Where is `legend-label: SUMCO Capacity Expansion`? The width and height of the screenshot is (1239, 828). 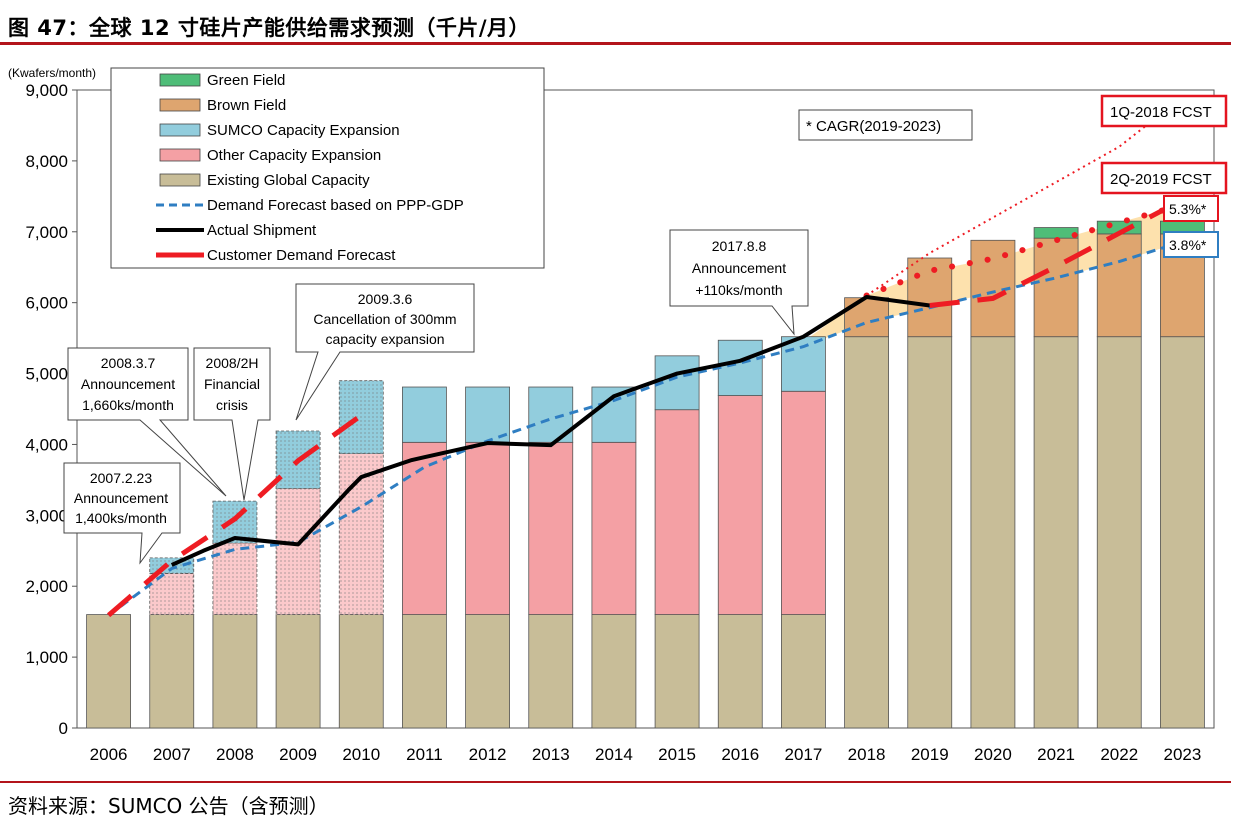
legend-label: SUMCO Capacity Expansion is located at coordinates (303, 130).